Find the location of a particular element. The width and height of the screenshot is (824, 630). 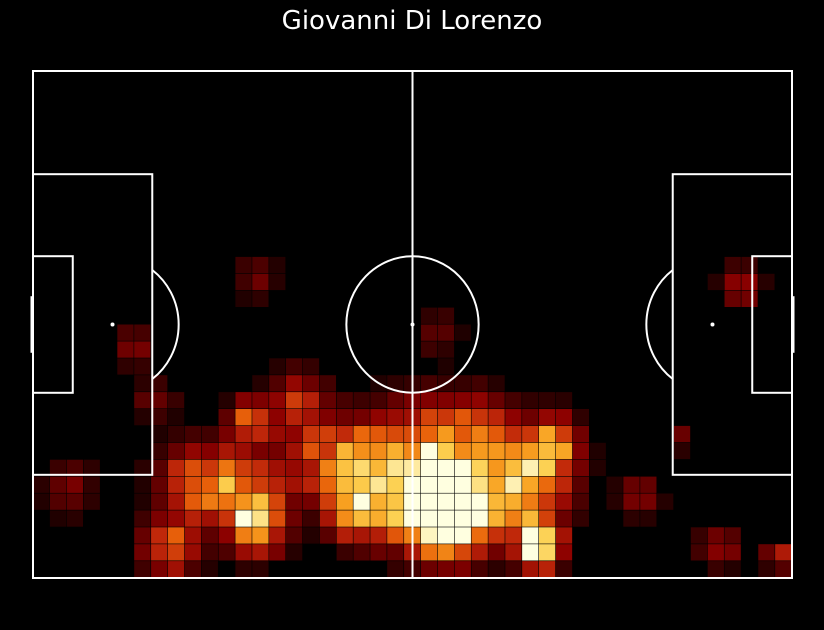

right-goal is located at coordinates (793, 324).